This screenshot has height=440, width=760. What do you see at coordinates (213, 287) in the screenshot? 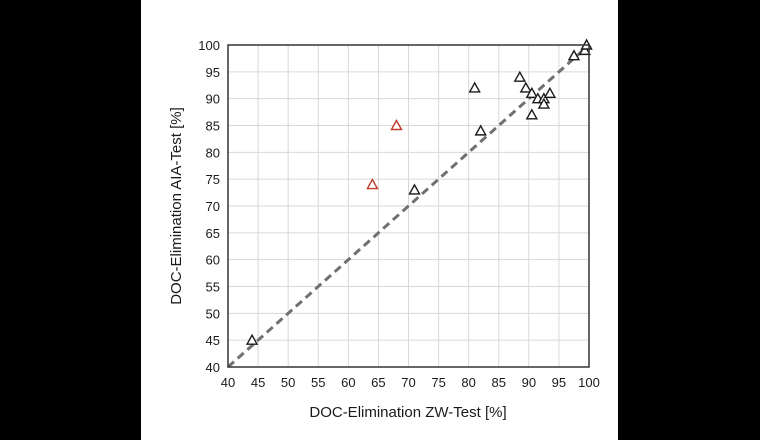
I see `y-tick-label: 55` at bounding box center [213, 287].